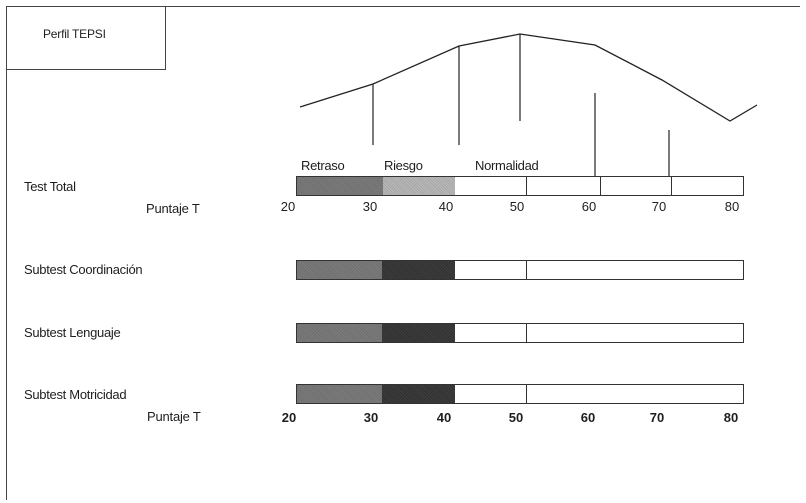  I want to click on tick-label-top: 20, so click(288, 206).